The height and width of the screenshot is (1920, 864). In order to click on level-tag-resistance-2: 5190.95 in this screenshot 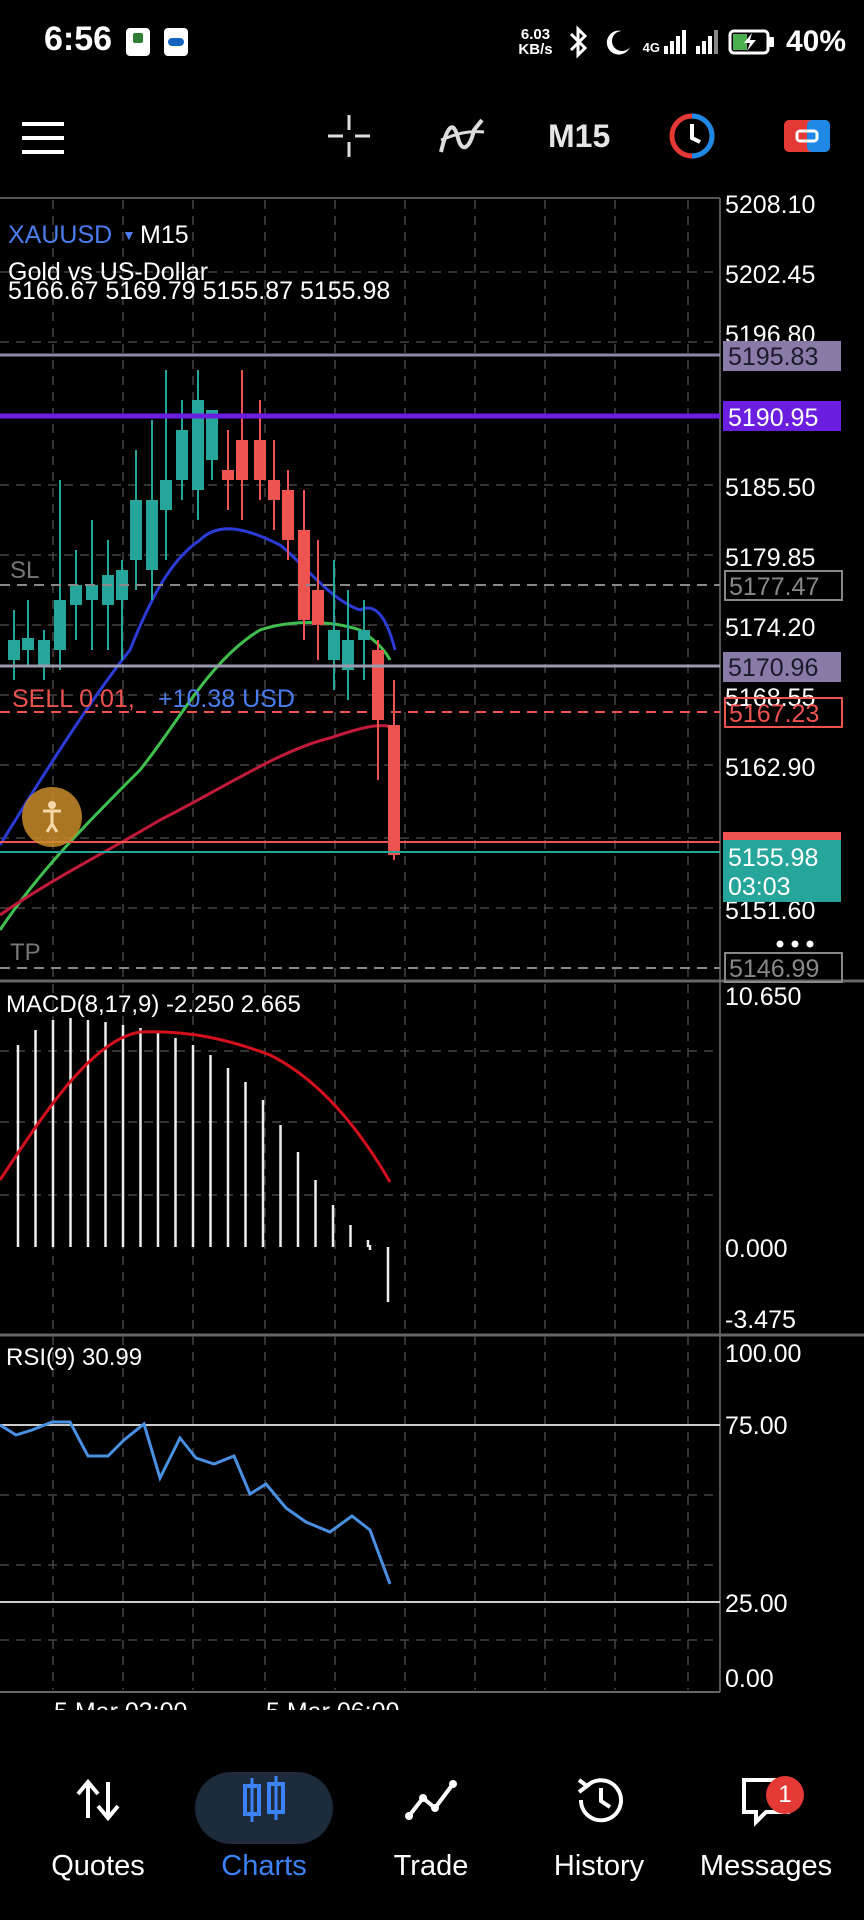, I will do `click(773, 418)`.